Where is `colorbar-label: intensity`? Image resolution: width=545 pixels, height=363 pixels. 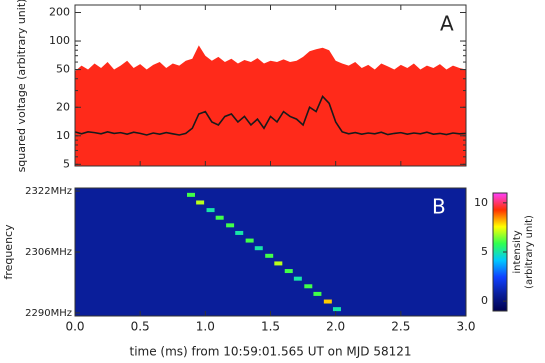 colorbar-label: intensity is located at coordinates (517, 251).